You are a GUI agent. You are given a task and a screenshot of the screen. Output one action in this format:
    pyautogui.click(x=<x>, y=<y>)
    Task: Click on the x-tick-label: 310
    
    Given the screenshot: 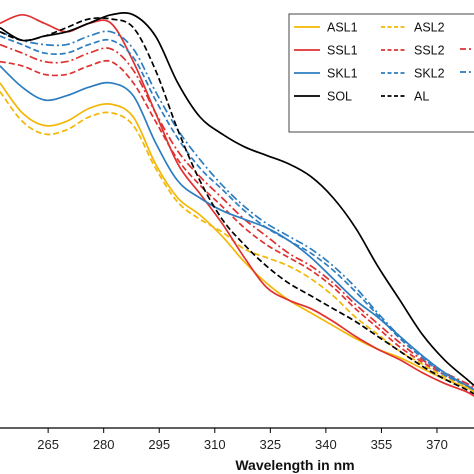 What is the action you would take?
    pyautogui.click(x=215, y=444)
    